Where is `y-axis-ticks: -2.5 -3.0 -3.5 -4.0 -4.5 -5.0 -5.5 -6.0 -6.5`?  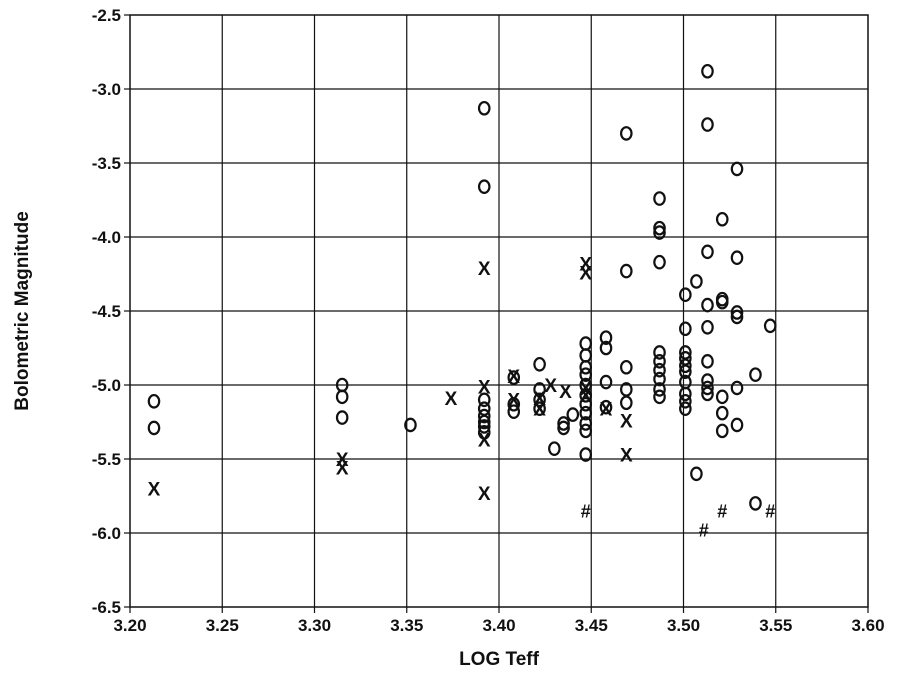 y-axis-ticks: -2.5 -3.0 -3.5 -4.0 -4.5 -5.0 -5.5 -6.0 -6.5 is located at coordinates (111, 311).